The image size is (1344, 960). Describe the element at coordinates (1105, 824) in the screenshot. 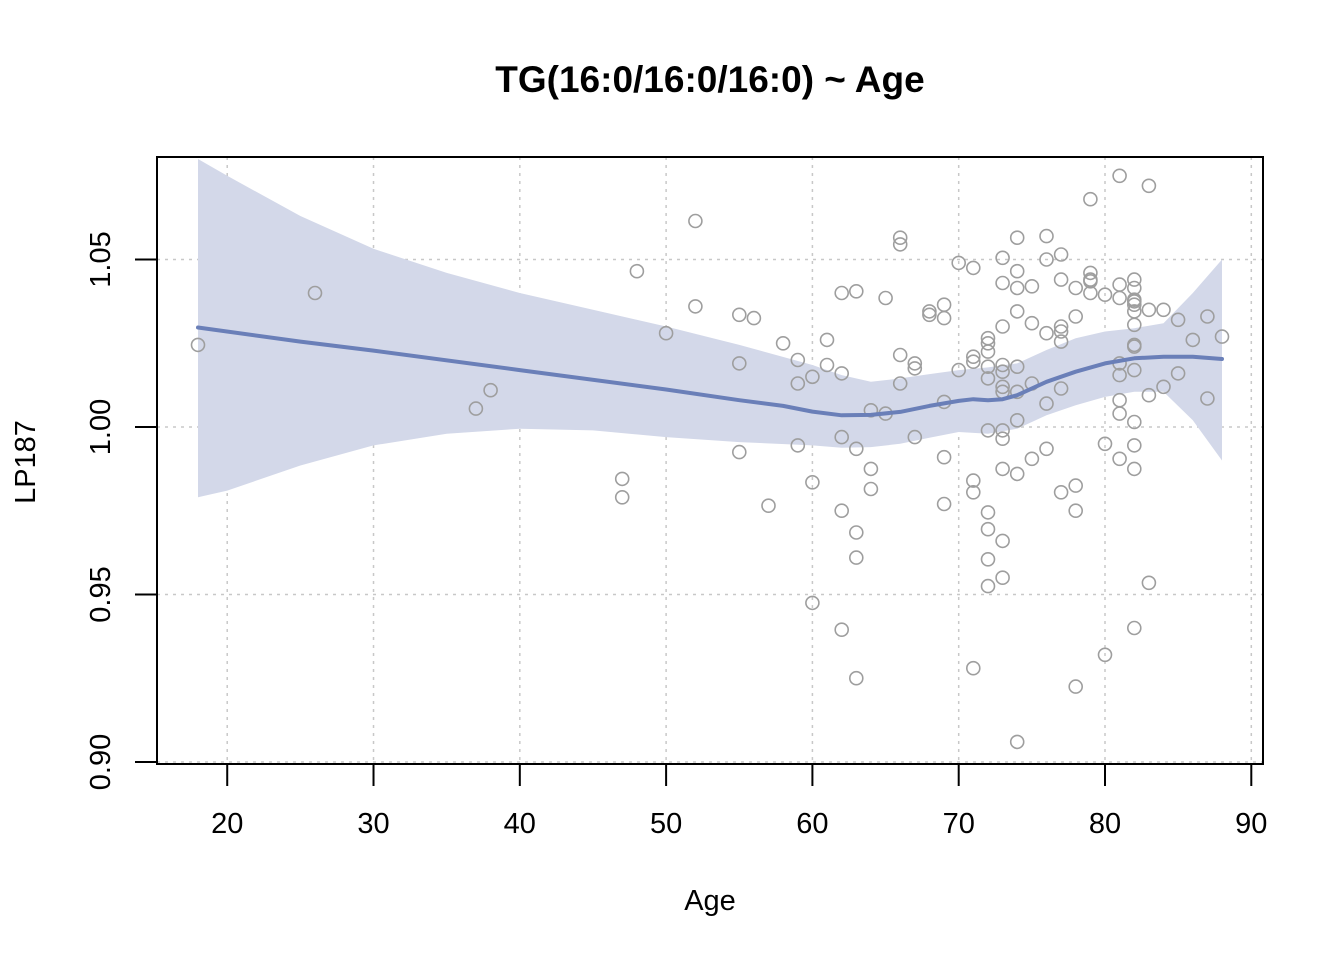

I see `x-tick-label: 80` at that location.